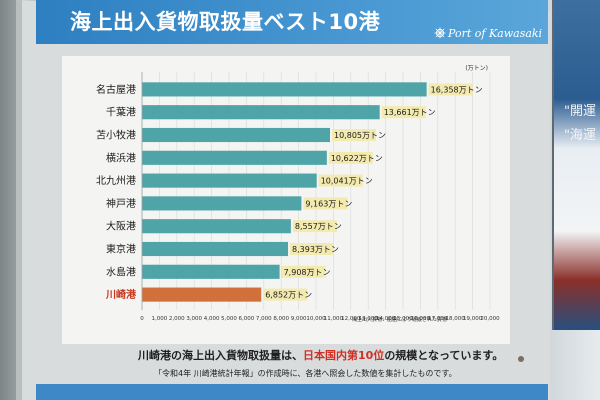 The height and width of the screenshot is (400, 600). What do you see at coordinates (473, 319) in the screenshot?
I see `x-tick-label: 19,000` at bounding box center [473, 319].